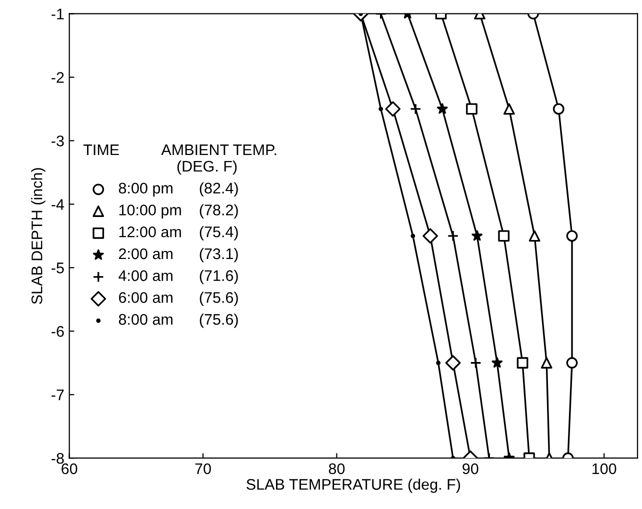 The width and height of the screenshot is (642, 509). What do you see at coordinates (178, 299) in the screenshot?
I see `legend-label: 6:00 am (75.6)` at bounding box center [178, 299].